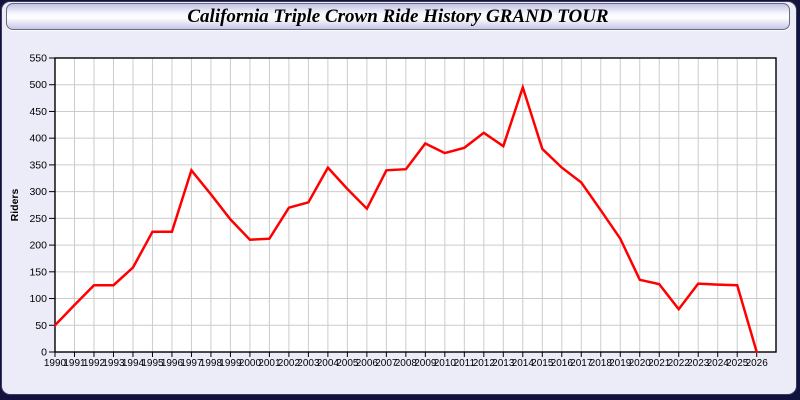  What do you see at coordinates (737, 363) in the screenshot?
I see `svg-text: 2025` at bounding box center [737, 363].